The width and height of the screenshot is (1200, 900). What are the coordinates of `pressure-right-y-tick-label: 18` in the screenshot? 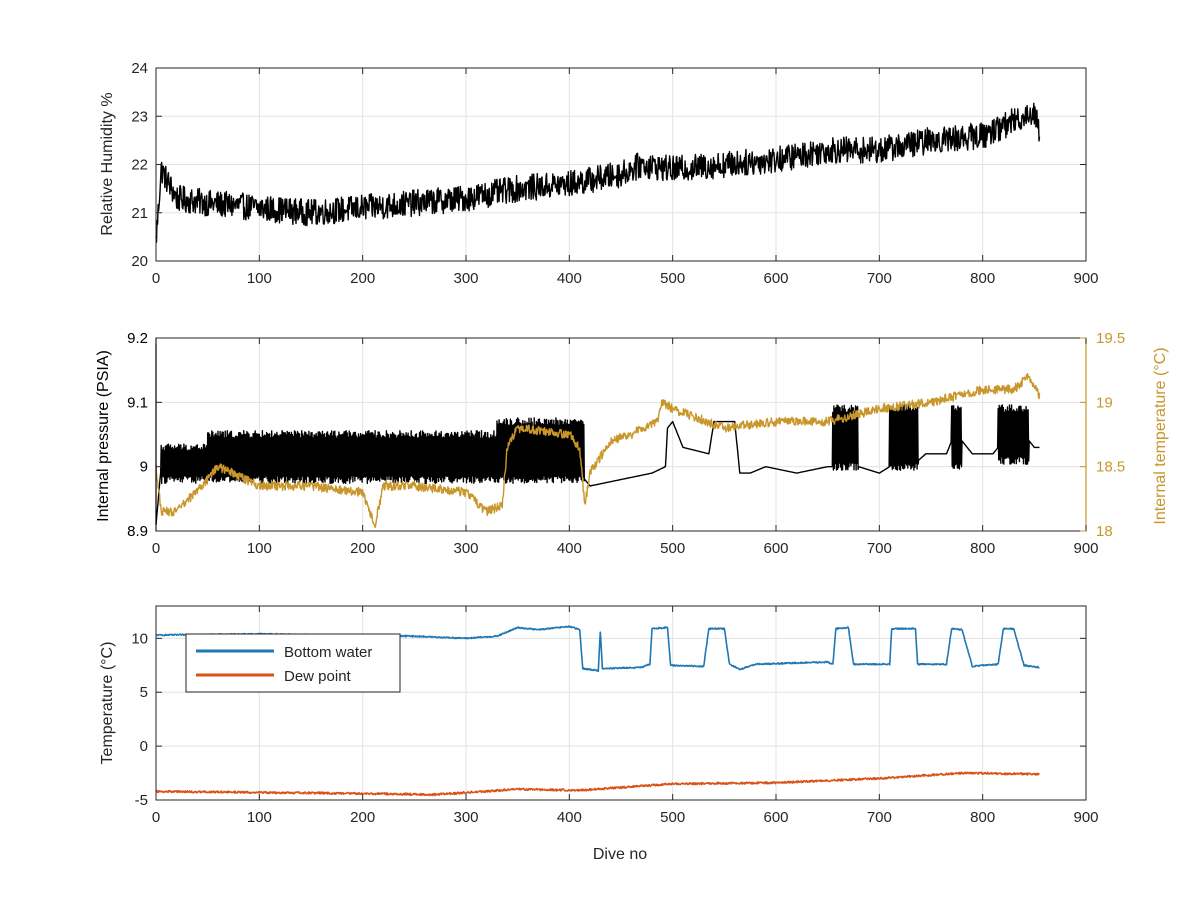 It's located at (1104, 531).